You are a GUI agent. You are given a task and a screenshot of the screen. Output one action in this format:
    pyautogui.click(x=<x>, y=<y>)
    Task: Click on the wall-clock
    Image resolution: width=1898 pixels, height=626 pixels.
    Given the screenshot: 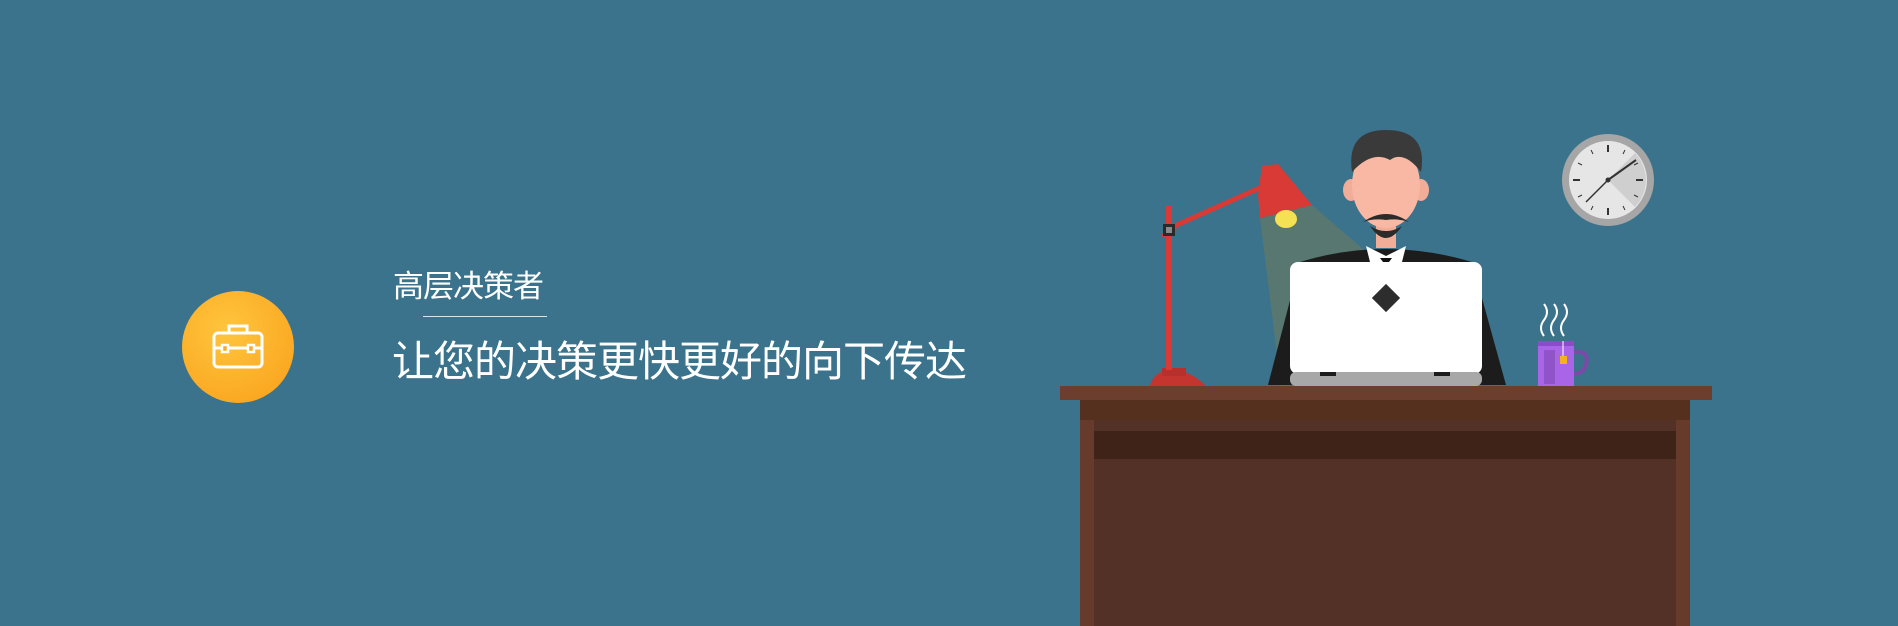 What is the action you would take?
    pyautogui.click(x=1608, y=180)
    